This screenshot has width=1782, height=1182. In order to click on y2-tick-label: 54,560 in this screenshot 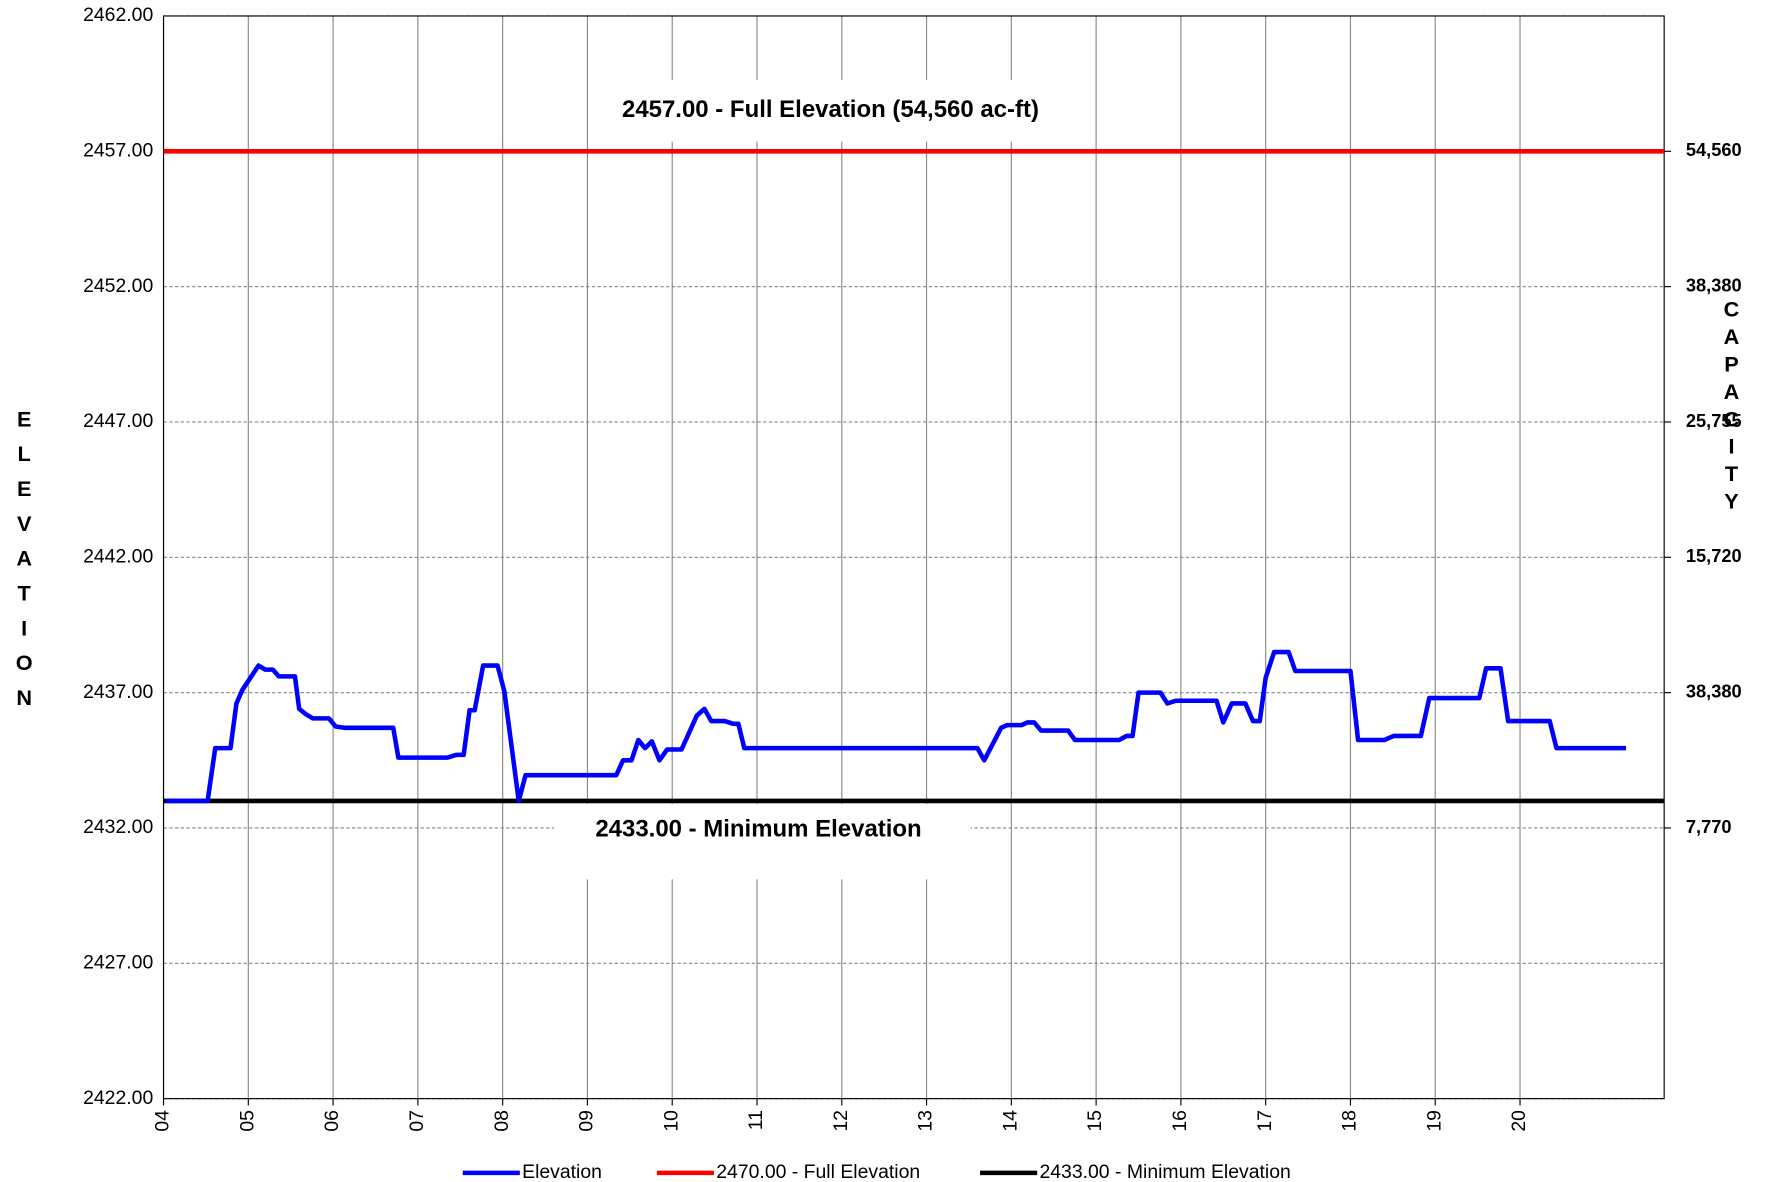, I will do `click(1714, 149)`.